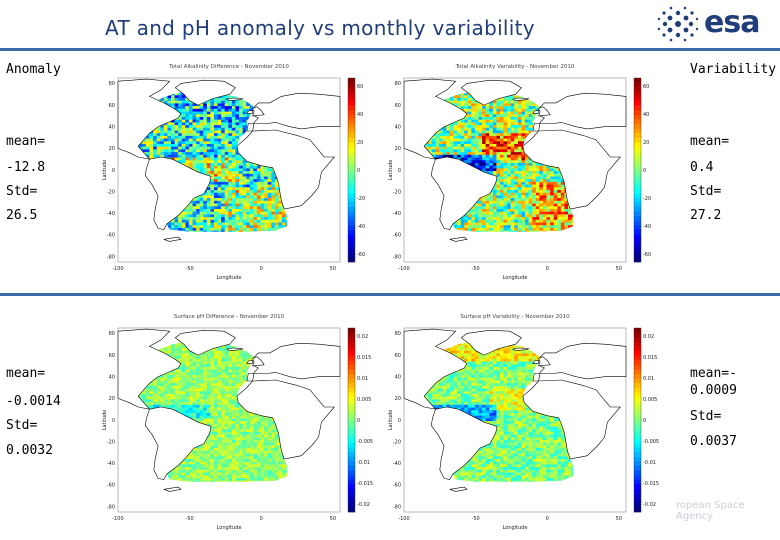 This screenshot has width=780, height=540. What do you see at coordinates (112, 399) in the screenshot?
I see `y-tick-label: 20` at bounding box center [112, 399].